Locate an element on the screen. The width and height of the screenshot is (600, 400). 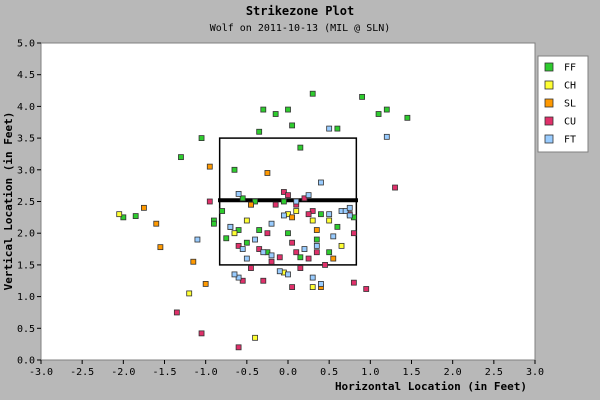
chart-subtitle: Wolf on 2011-10-13 (MIL @ SLN) is located at coordinates (300, 28).